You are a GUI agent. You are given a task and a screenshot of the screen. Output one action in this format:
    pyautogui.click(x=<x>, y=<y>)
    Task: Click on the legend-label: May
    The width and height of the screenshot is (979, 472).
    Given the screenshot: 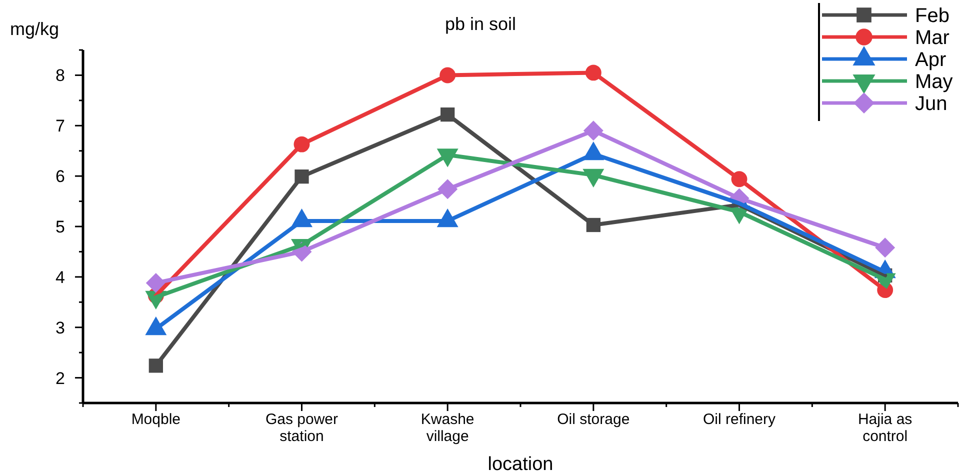 What is the action you would take?
    pyautogui.click(x=934, y=82)
    